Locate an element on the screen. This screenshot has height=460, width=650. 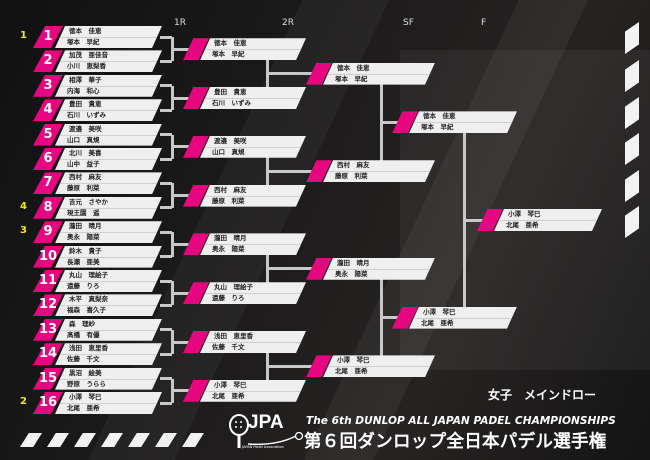
draw-number: 14 is located at coordinates (48, 354).